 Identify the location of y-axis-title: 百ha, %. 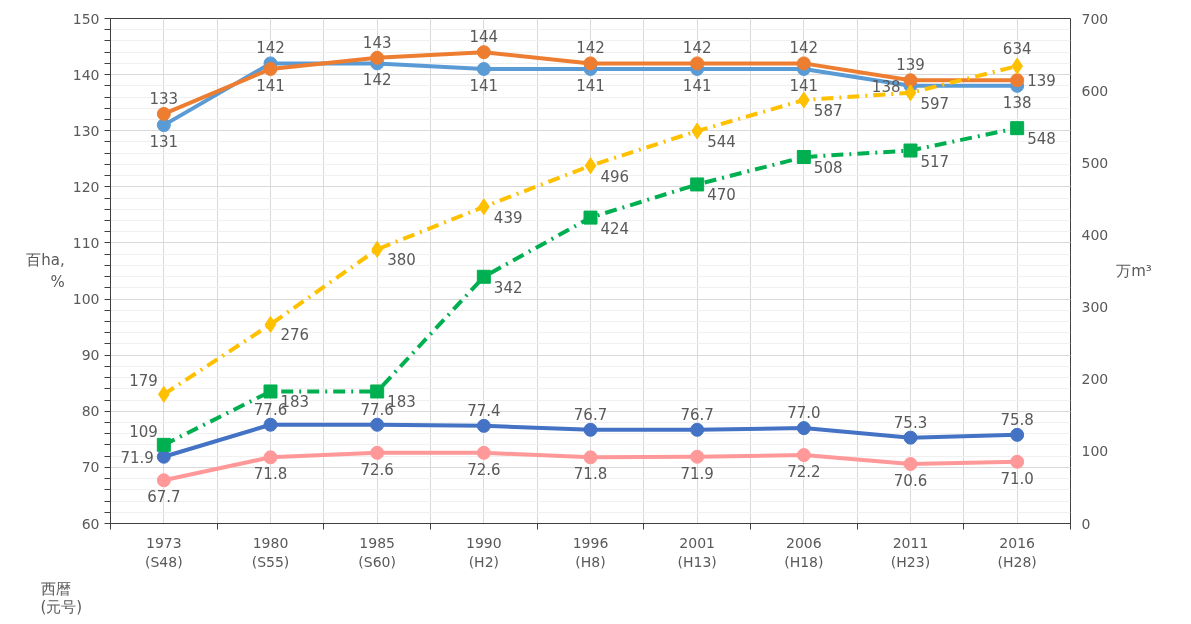
(45, 271).